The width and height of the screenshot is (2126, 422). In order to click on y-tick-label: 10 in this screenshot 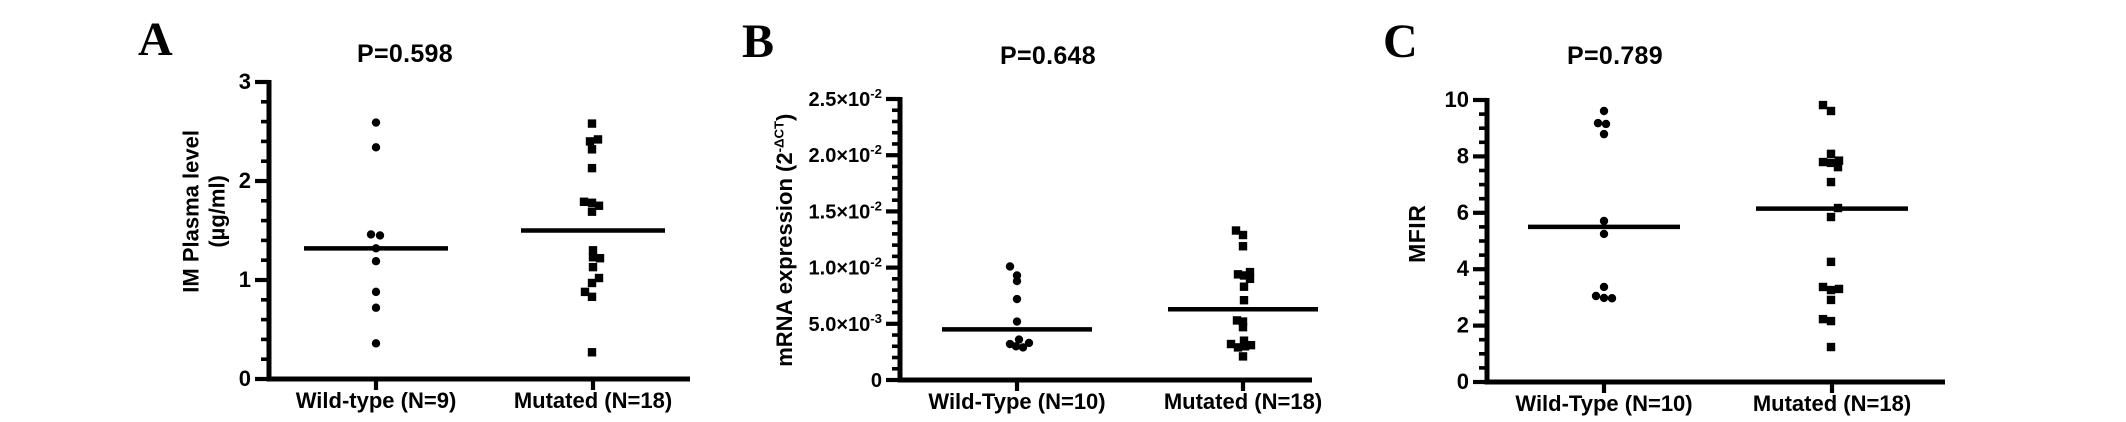, I will do `click(1457, 99)`.